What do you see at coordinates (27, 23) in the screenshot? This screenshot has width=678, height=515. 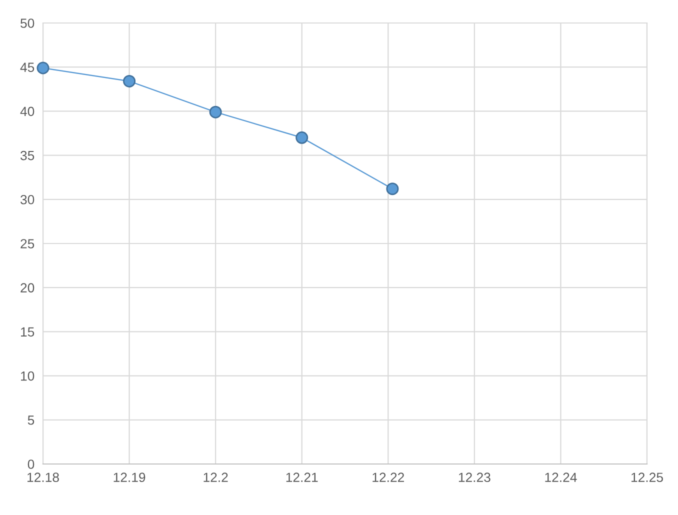 I see `y-tick-label: 50` at bounding box center [27, 23].